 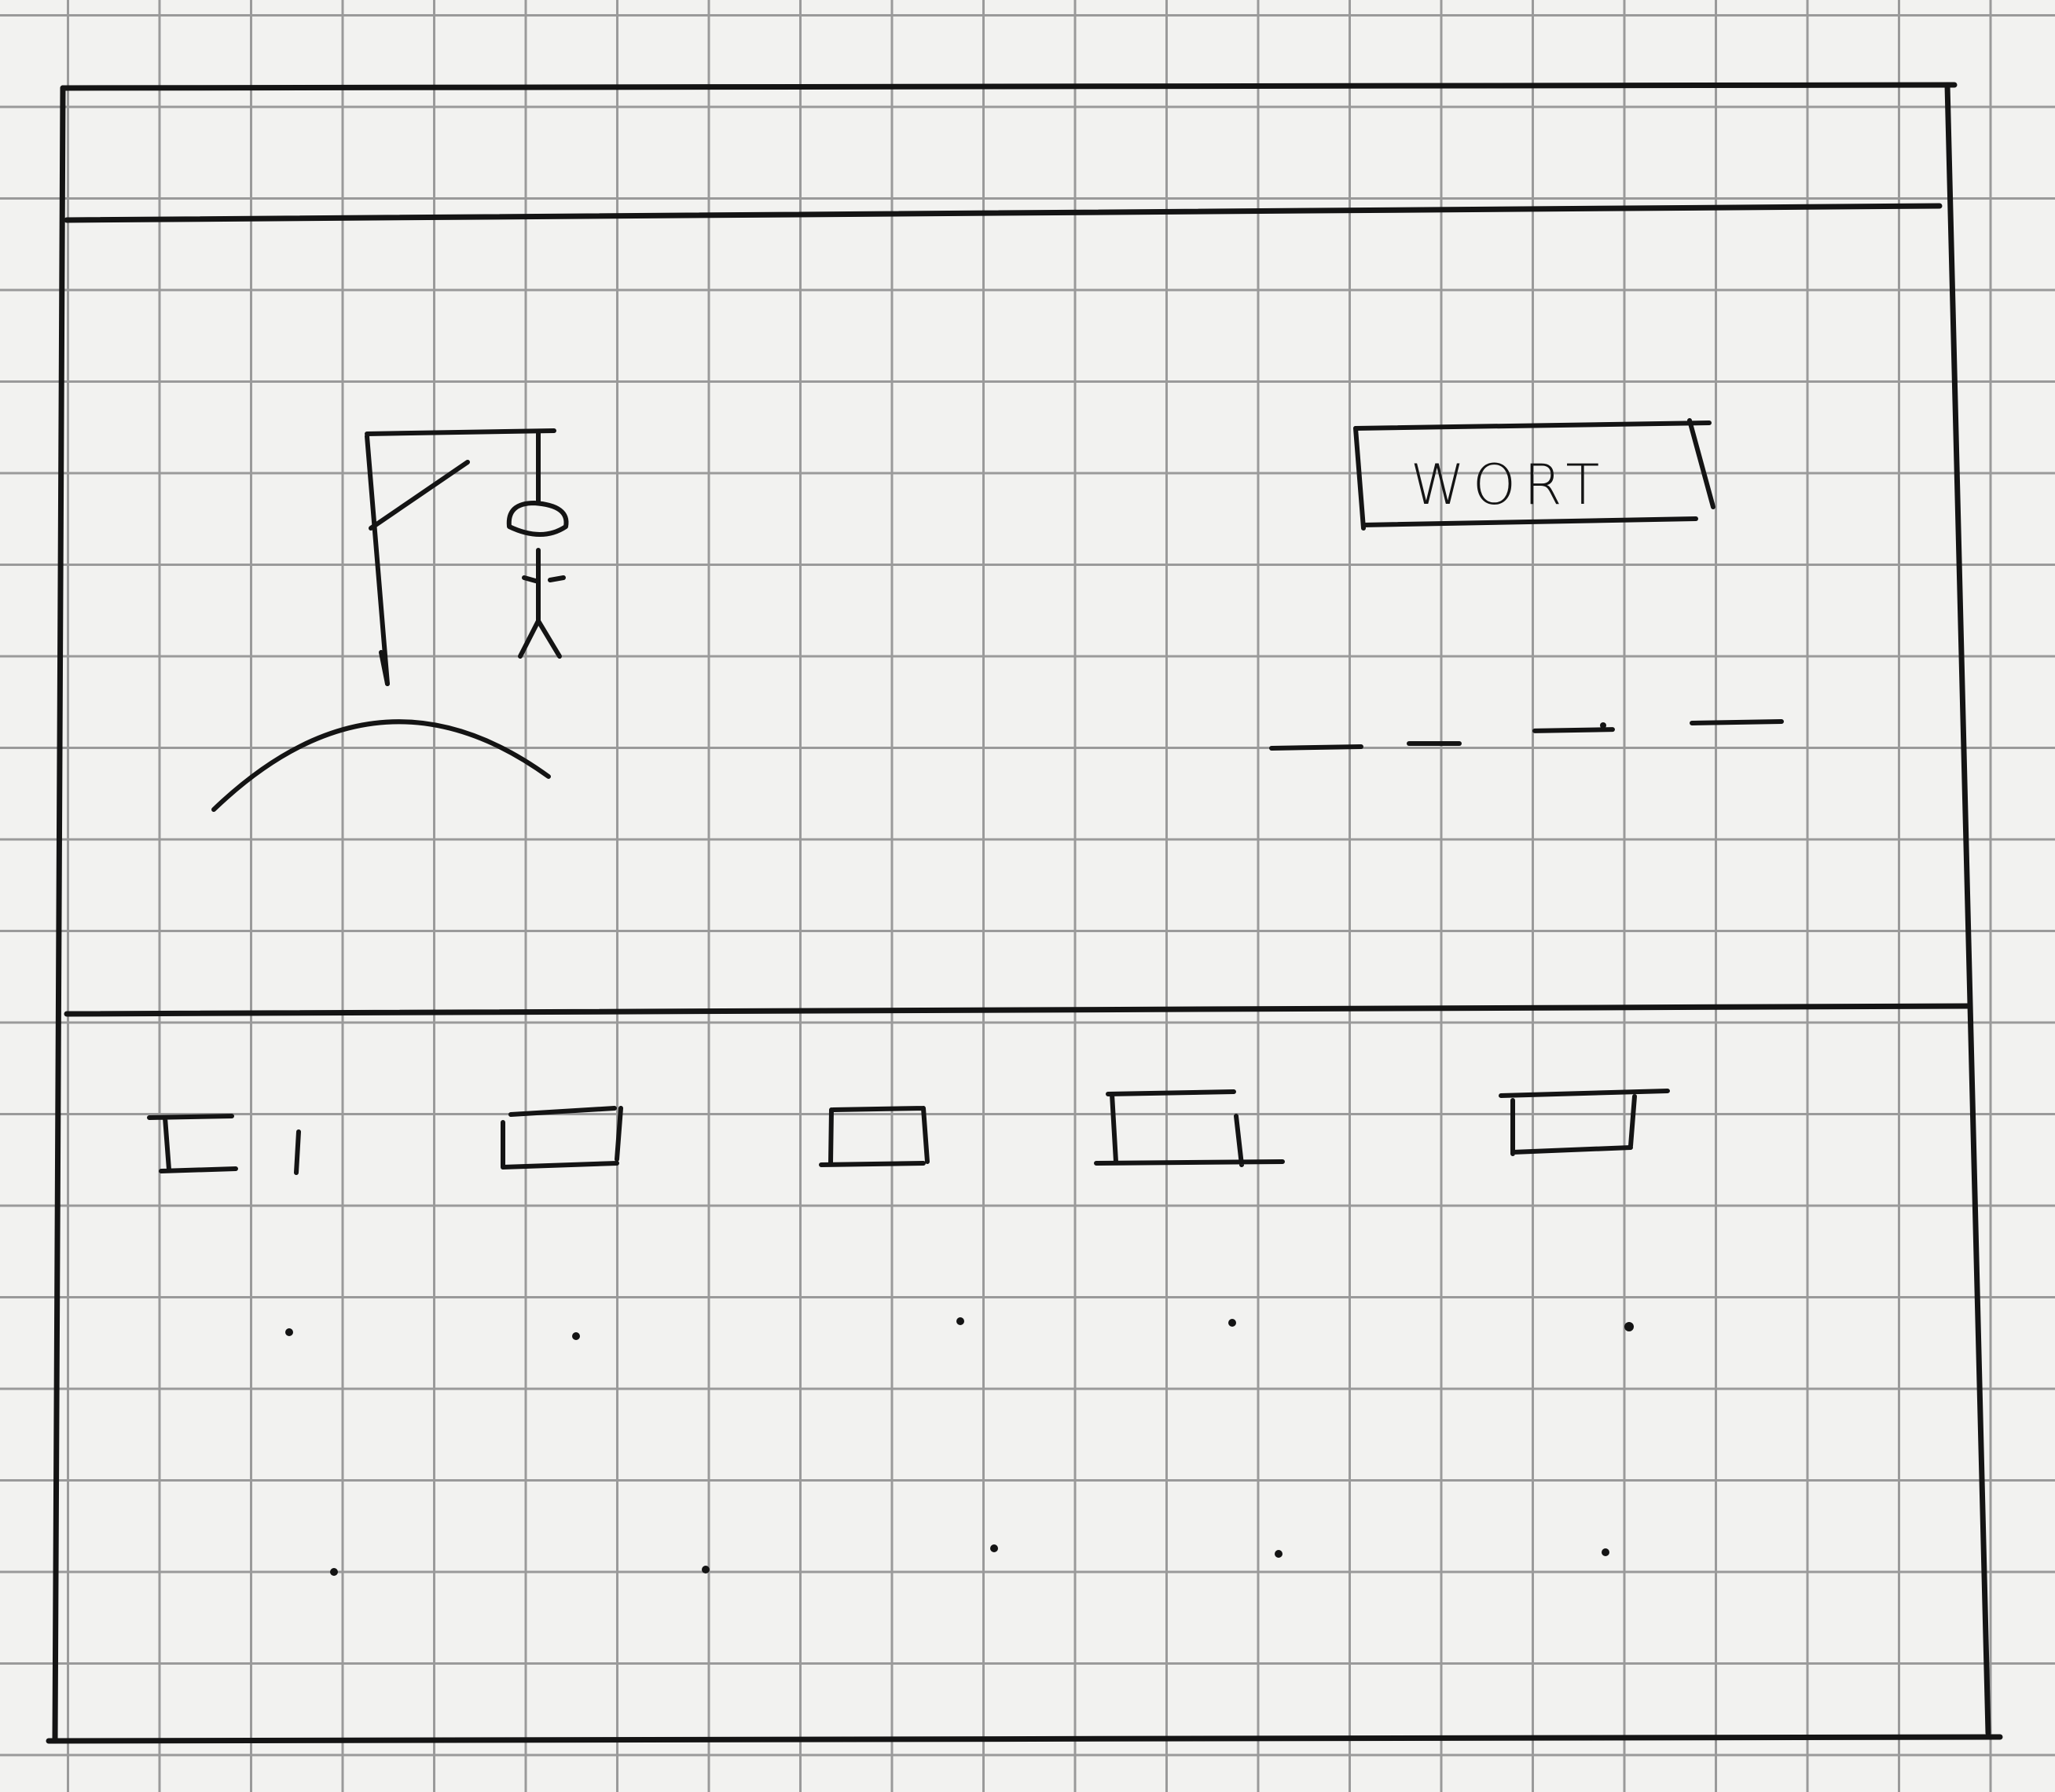 I want to click on title-bar-divider, so click(x=1003, y=213).